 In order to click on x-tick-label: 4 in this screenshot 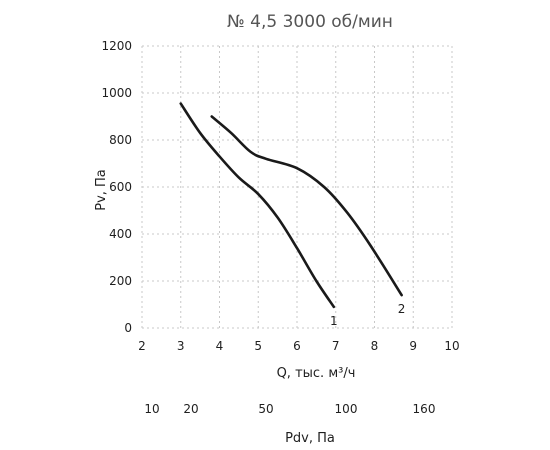, I will do `click(220, 346)`.